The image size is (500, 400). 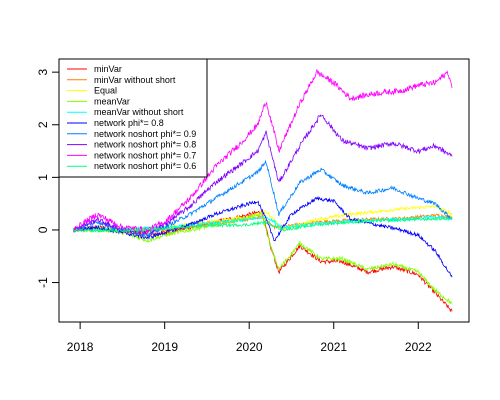 I want to click on y-axis: -1 0 1 2 3, so click(x=48, y=178).